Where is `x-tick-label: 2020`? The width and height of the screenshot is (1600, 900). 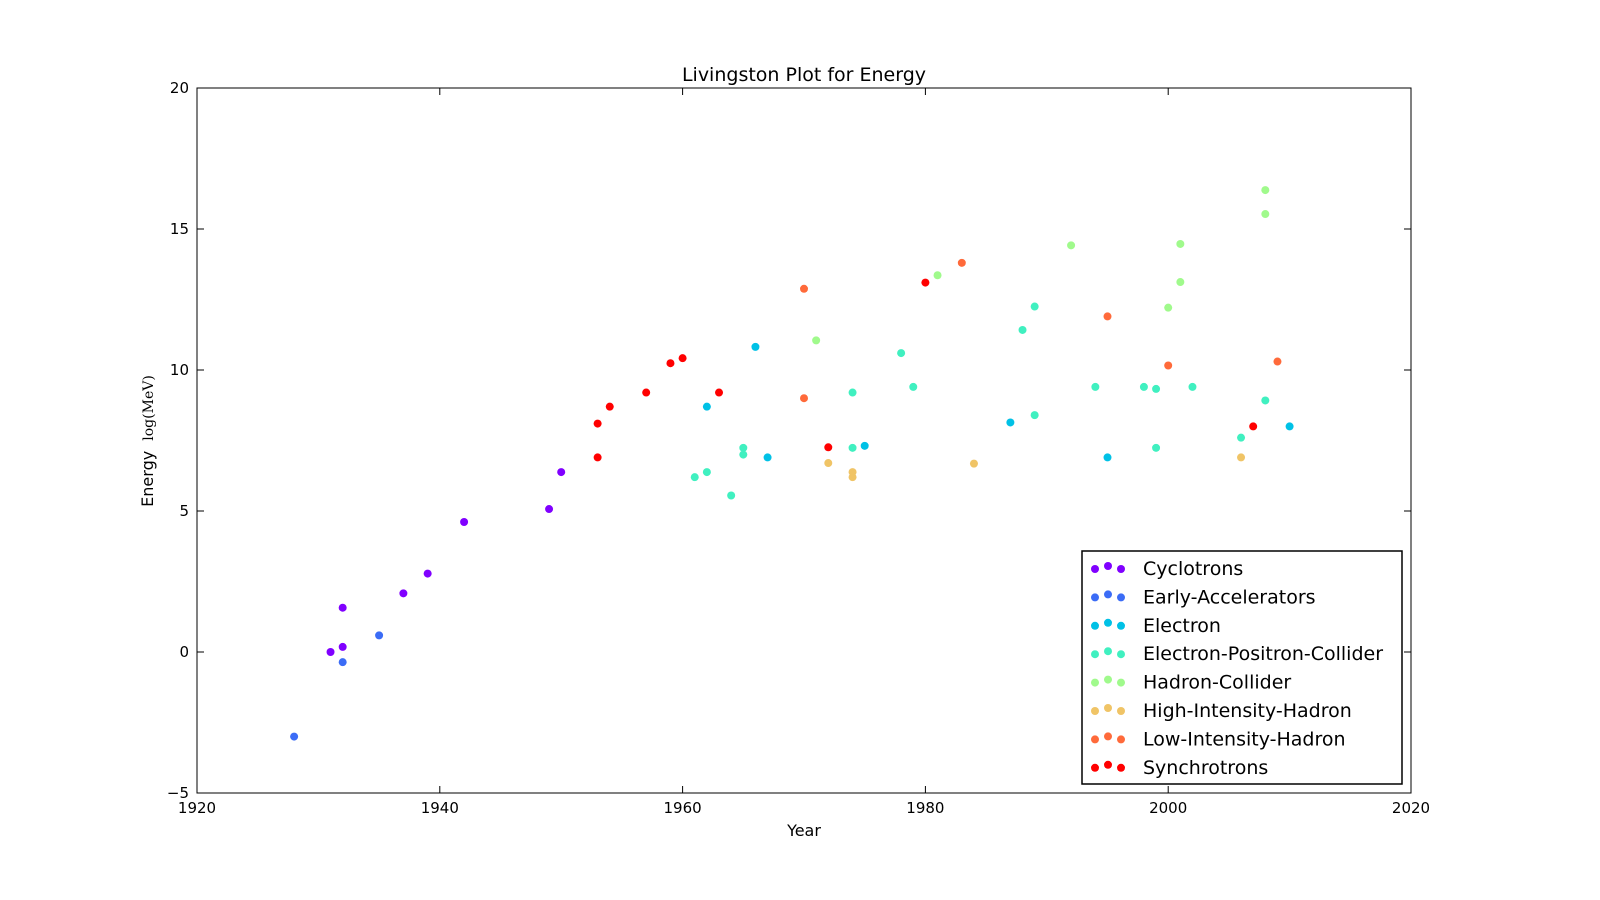
x-tick-label: 2020 is located at coordinates (1411, 808).